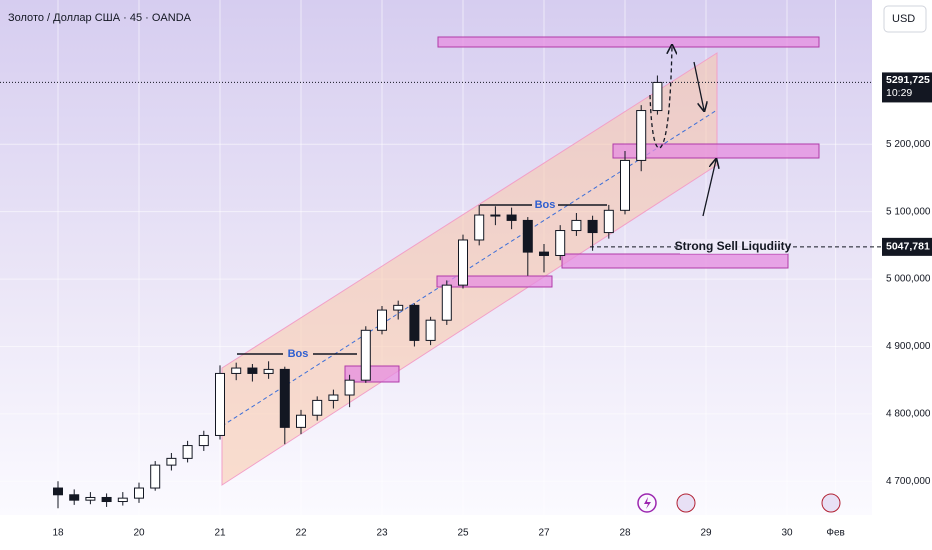 The width and height of the screenshot is (932, 550). What do you see at coordinates (100, 18) in the screenshot?
I see `symbol-title: Золото / Доллар США · 45 · OANDA` at bounding box center [100, 18].